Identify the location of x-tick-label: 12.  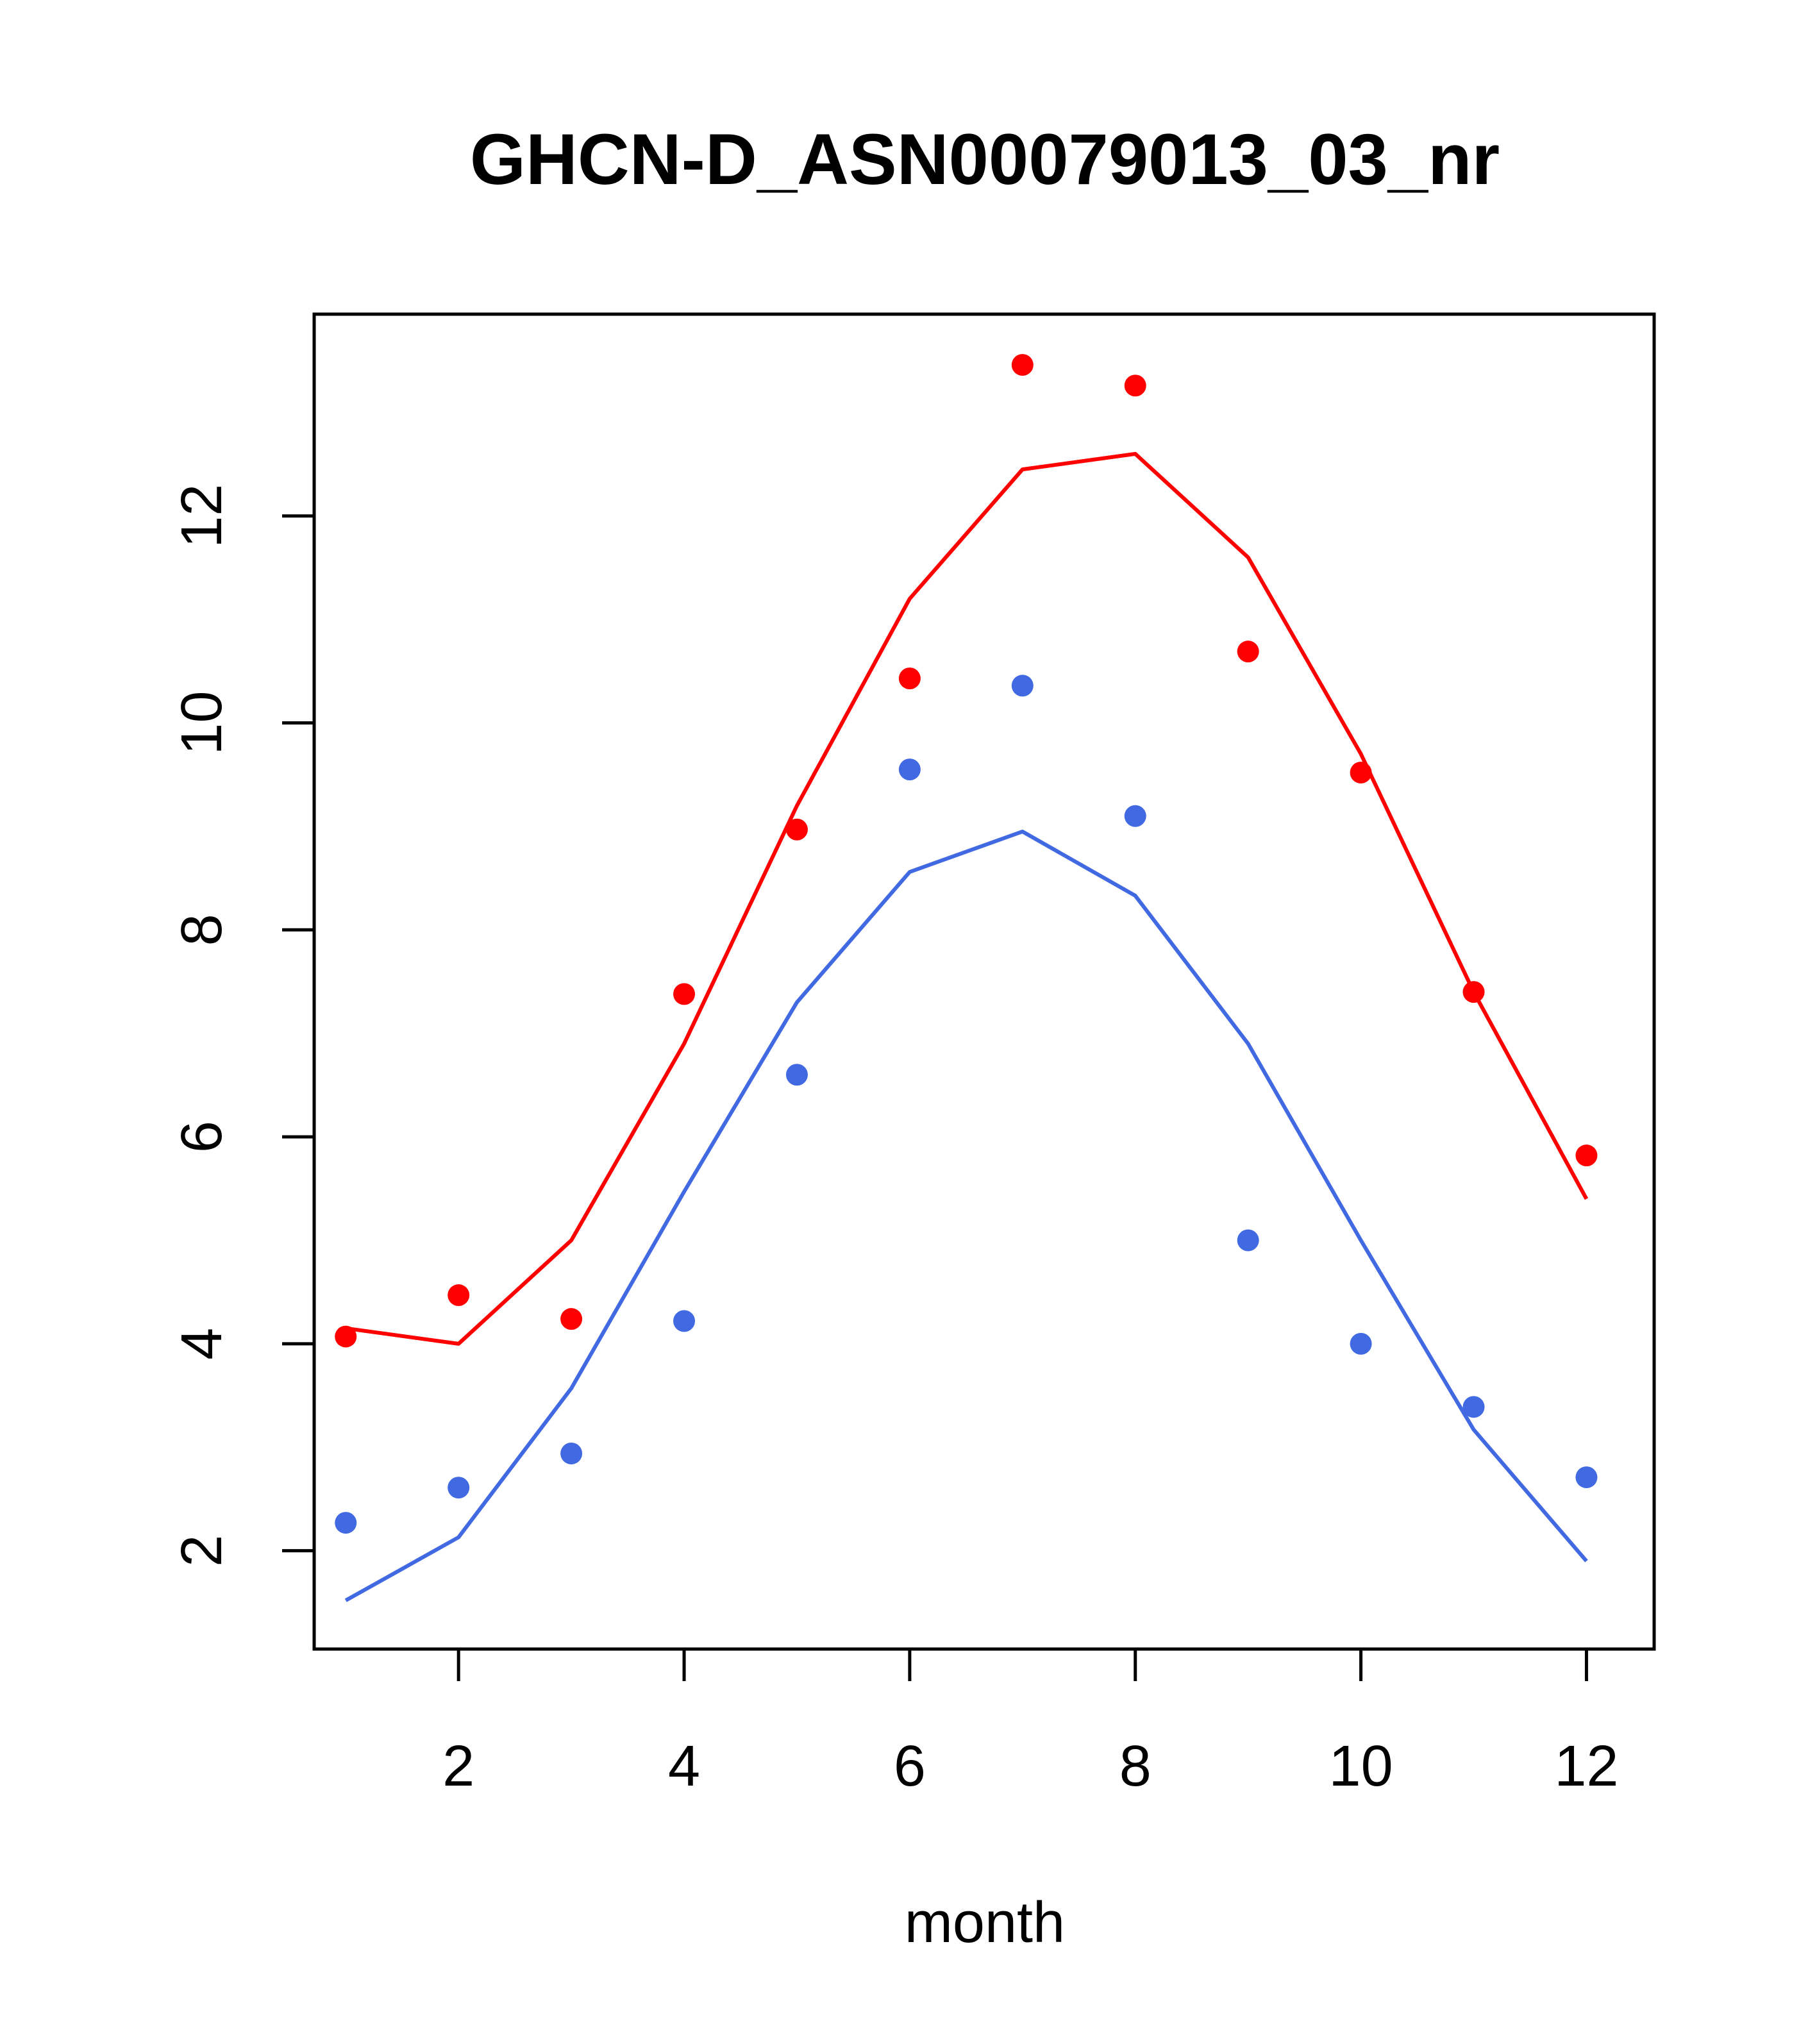
(1586, 1766).